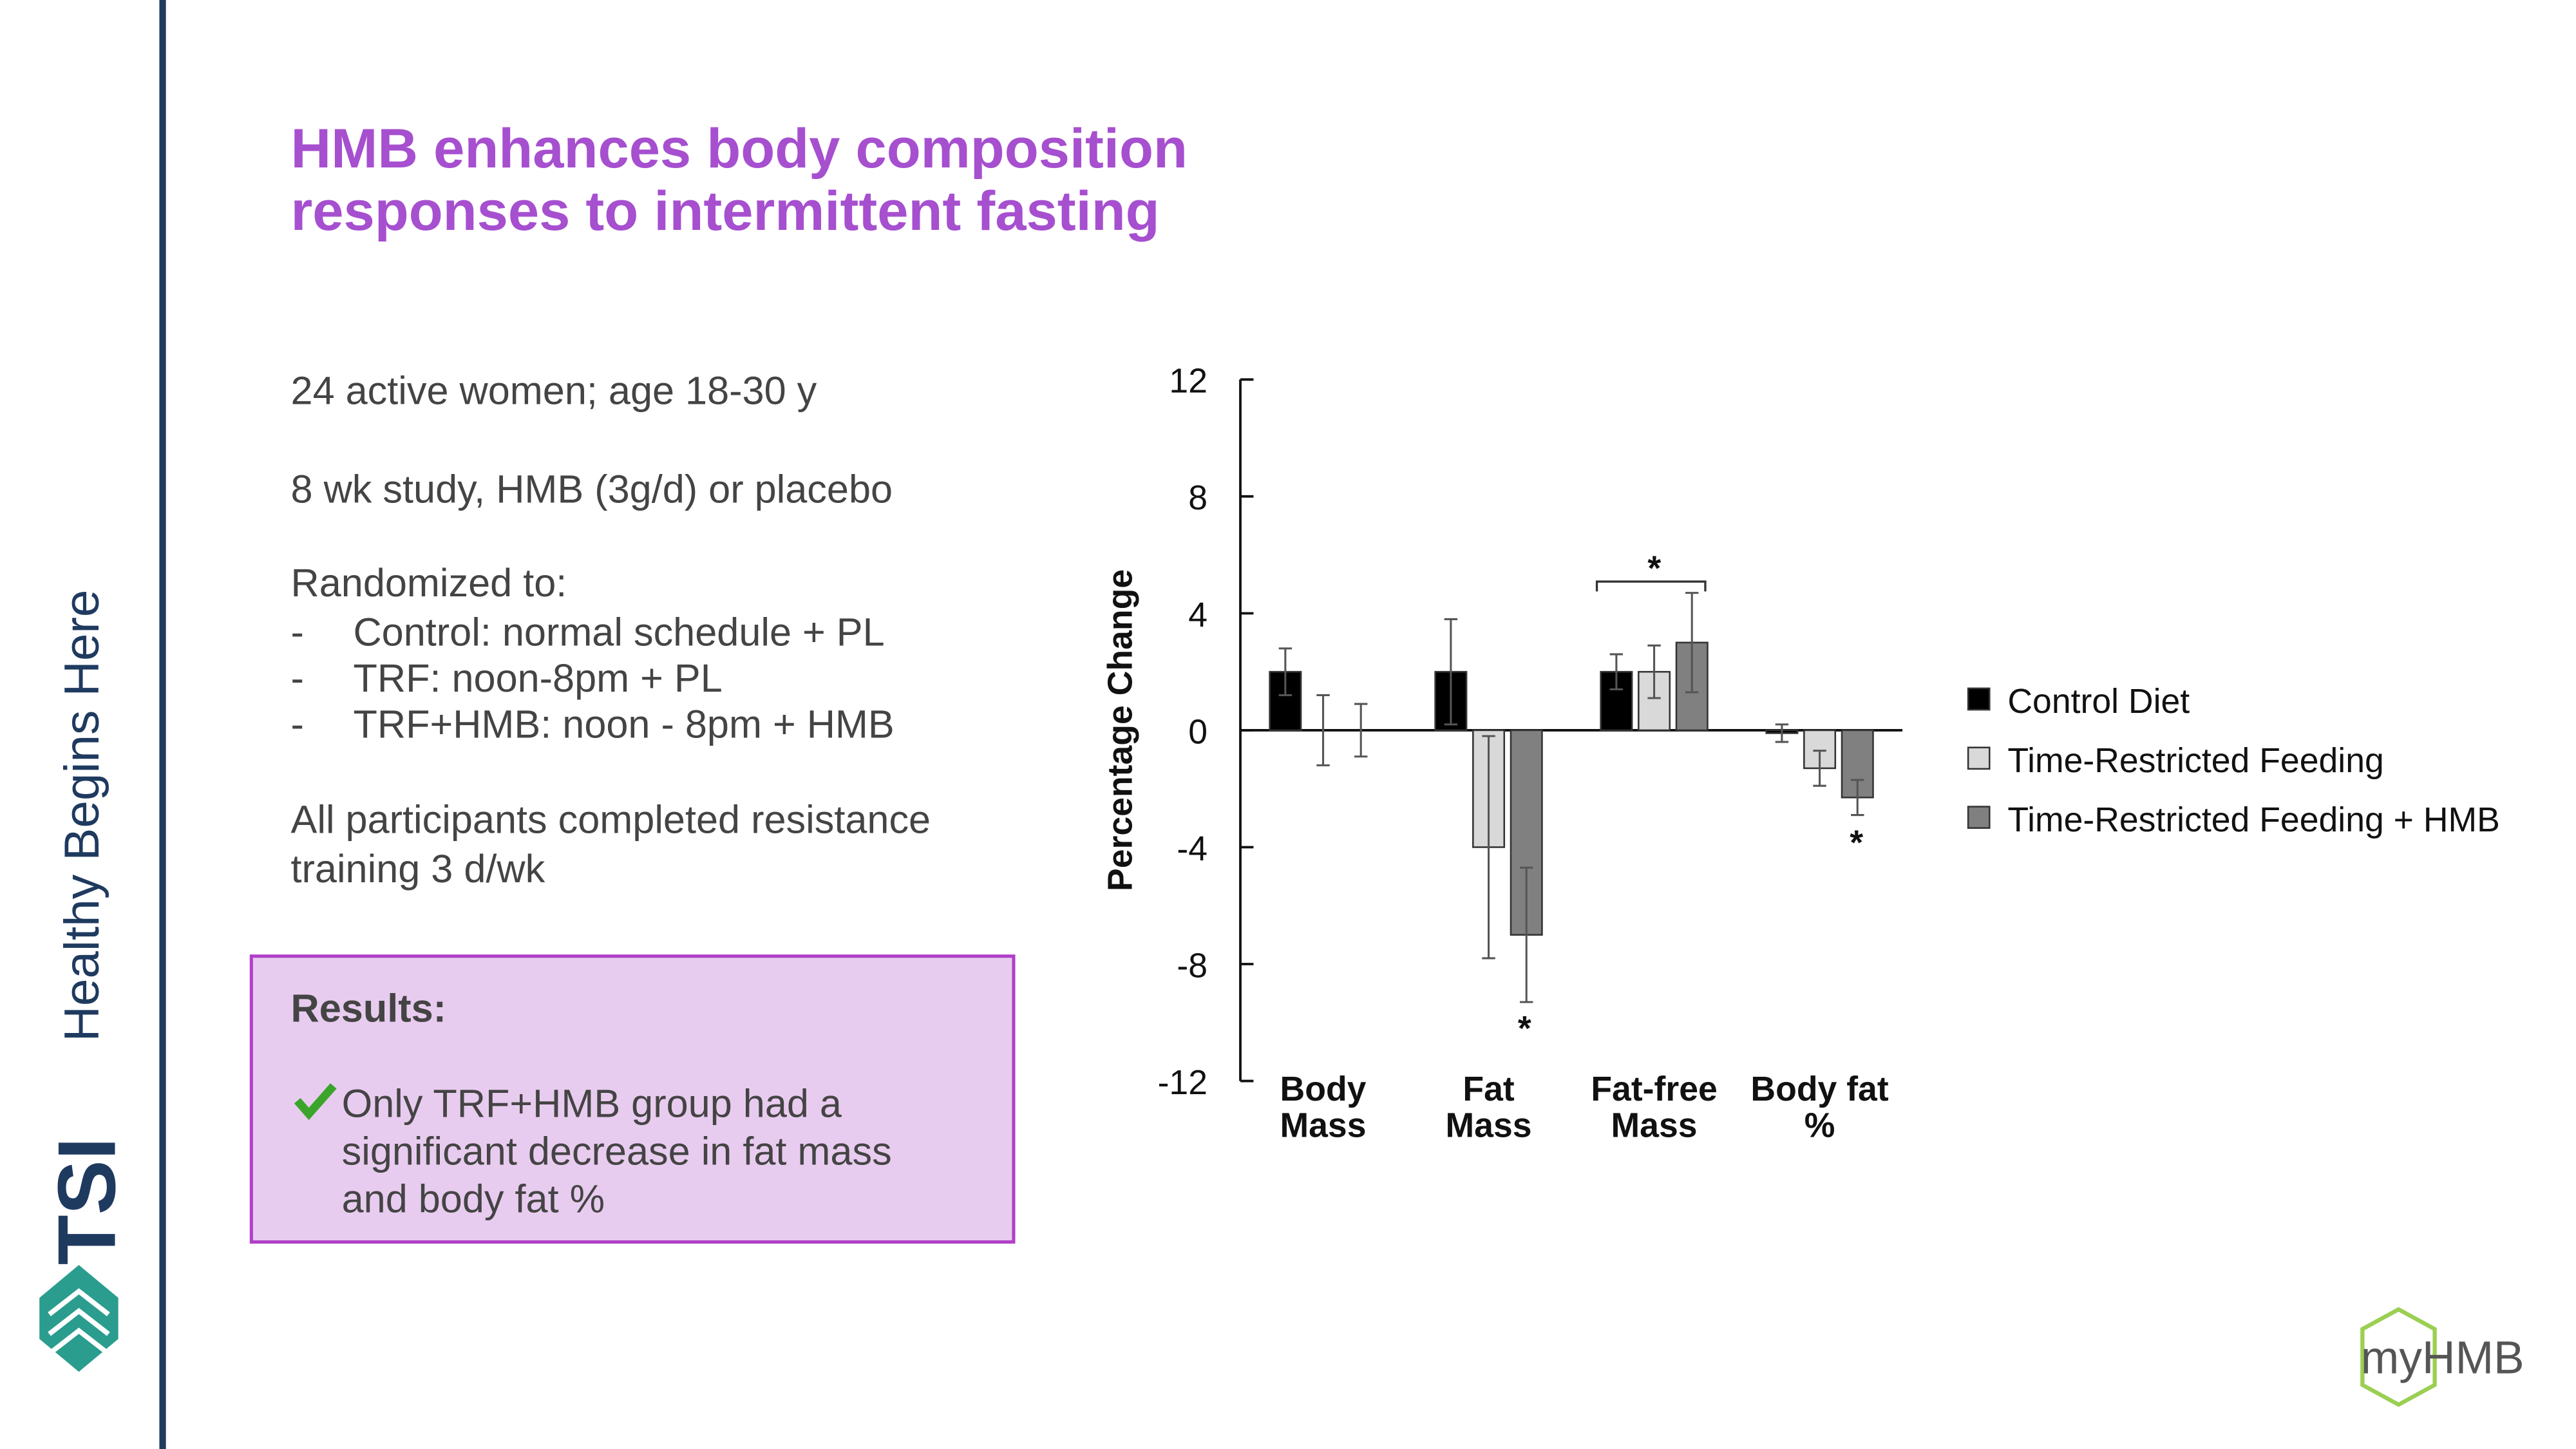 This screenshot has height=1449, width=2576. Describe the element at coordinates (1189, 382) in the screenshot. I see `y-tick-label: 12` at that location.